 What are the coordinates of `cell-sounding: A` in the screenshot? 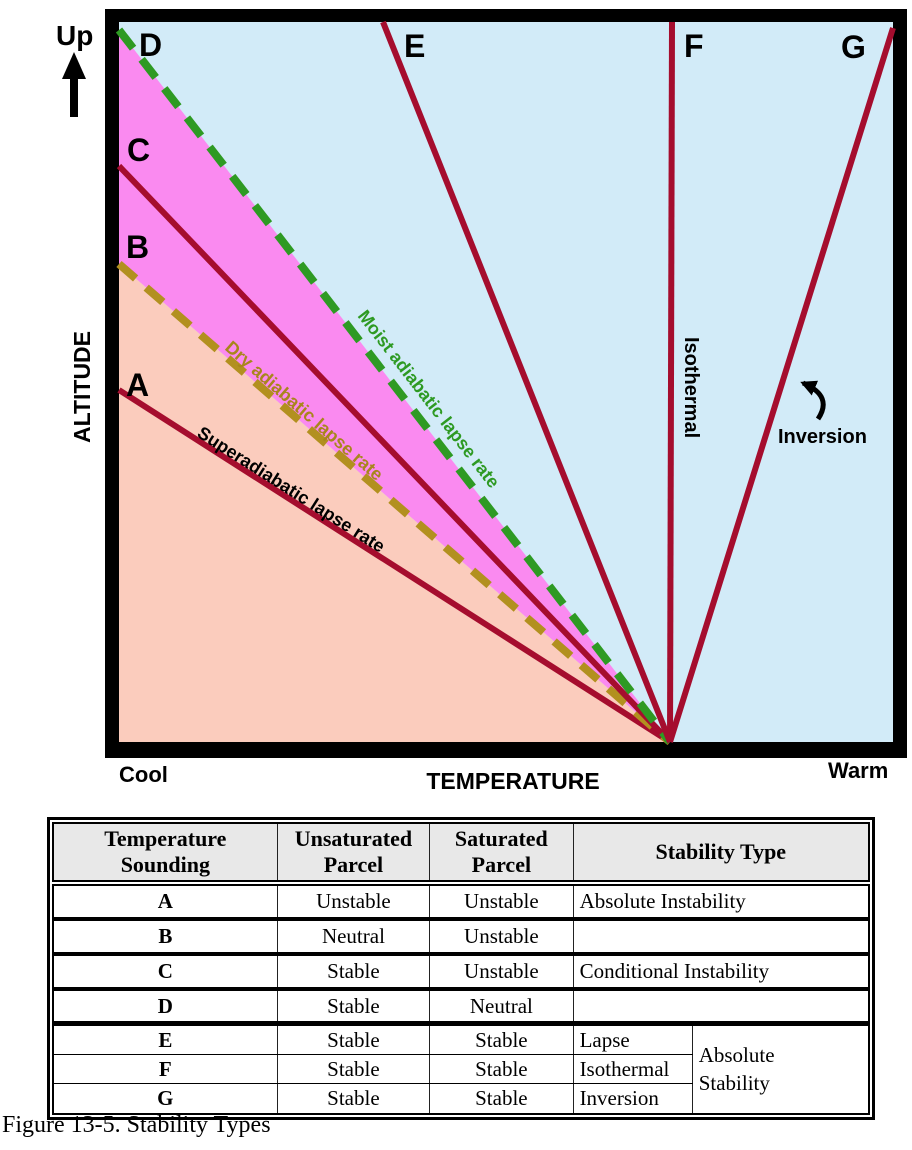 It's located at (165, 902).